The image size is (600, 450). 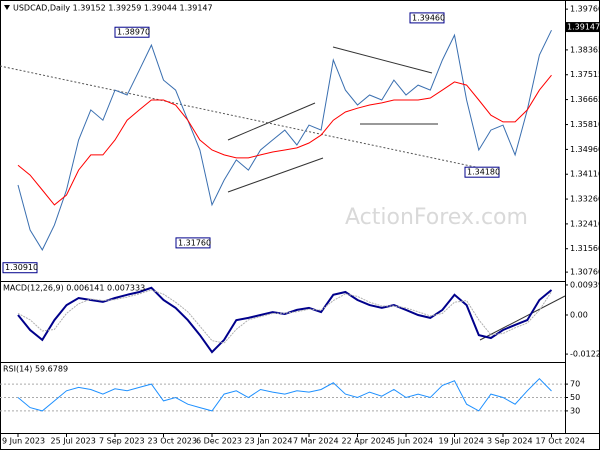 I want to click on x-tick-label: 6 Dec 2023, so click(x=219, y=441).